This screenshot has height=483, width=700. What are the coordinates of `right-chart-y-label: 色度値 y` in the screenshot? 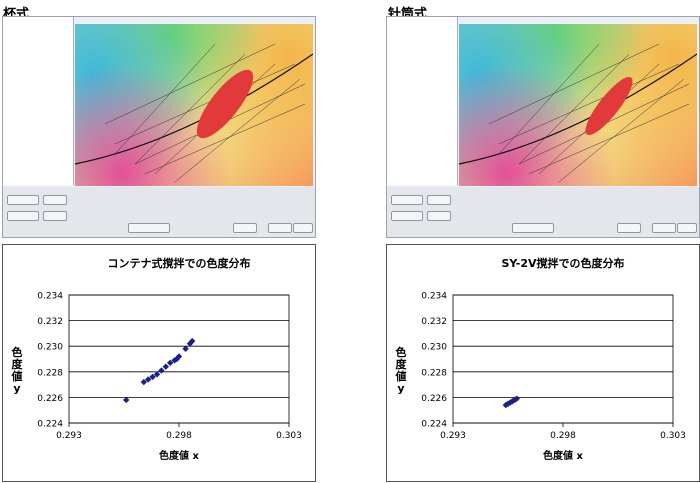 It's located at (401, 370).